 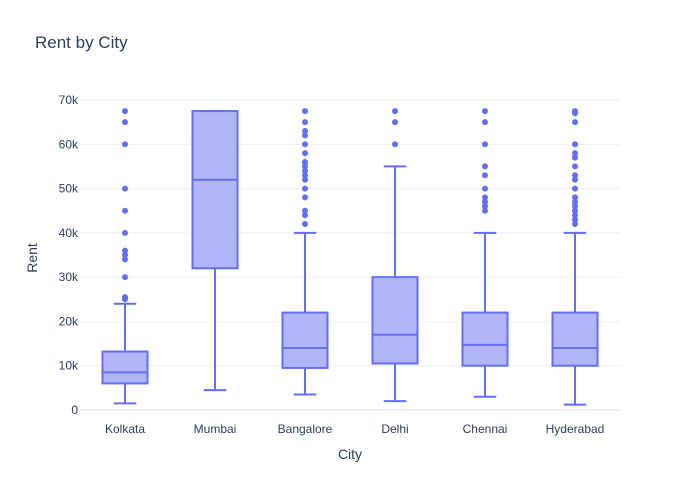 What do you see at coordinates (69, 100) in the screenshot?
I see `y-tick-label: 70k` at bounding box center [69, 100].